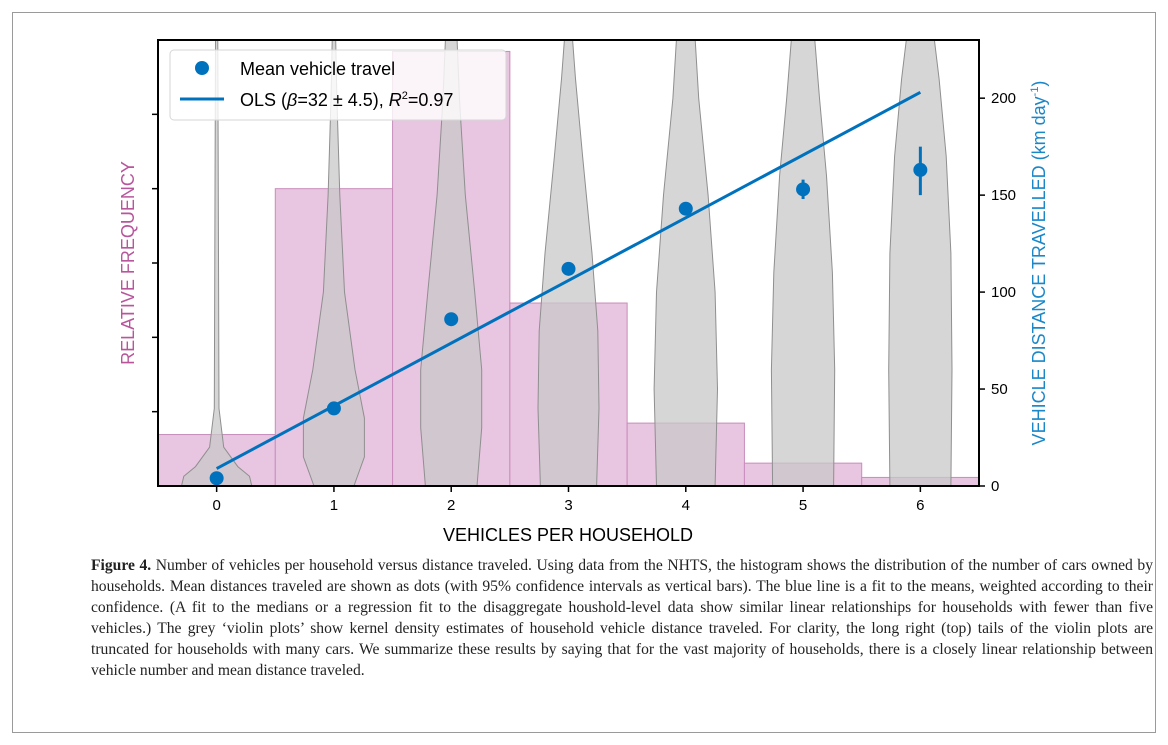  What do you see at coordinates (568, 535) in the screenshot?
I see `x-axis-label: VEHICLES PER HOUSEHOLD` at bounding box center [568, 535].